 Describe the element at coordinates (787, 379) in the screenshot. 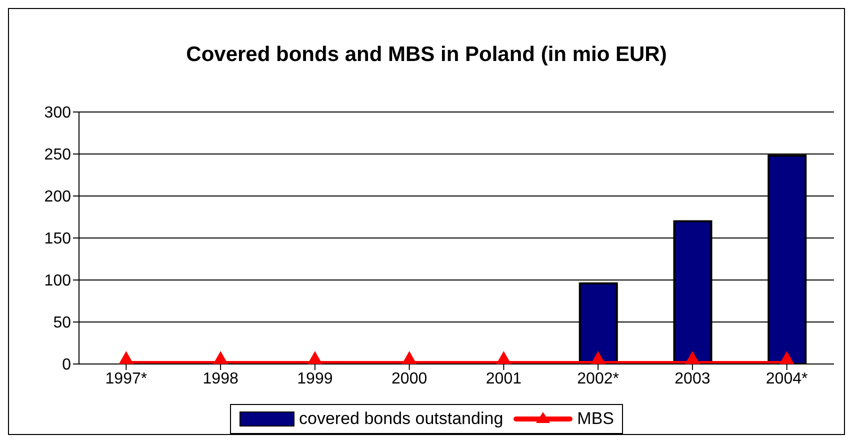

I see `x-tick-label: 2004*` at that location.